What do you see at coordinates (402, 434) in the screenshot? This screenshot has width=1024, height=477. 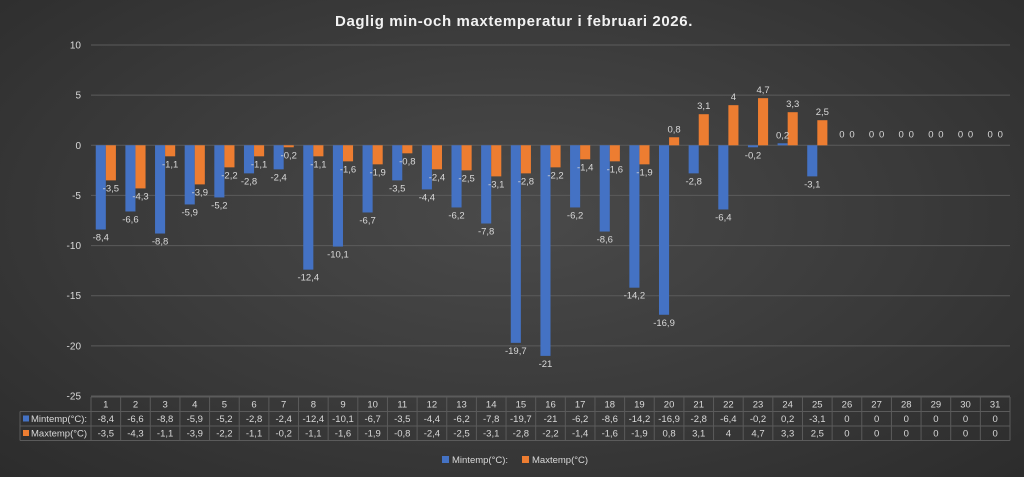 I see `table-cell: -0,8` at bounding box center [402, 434].